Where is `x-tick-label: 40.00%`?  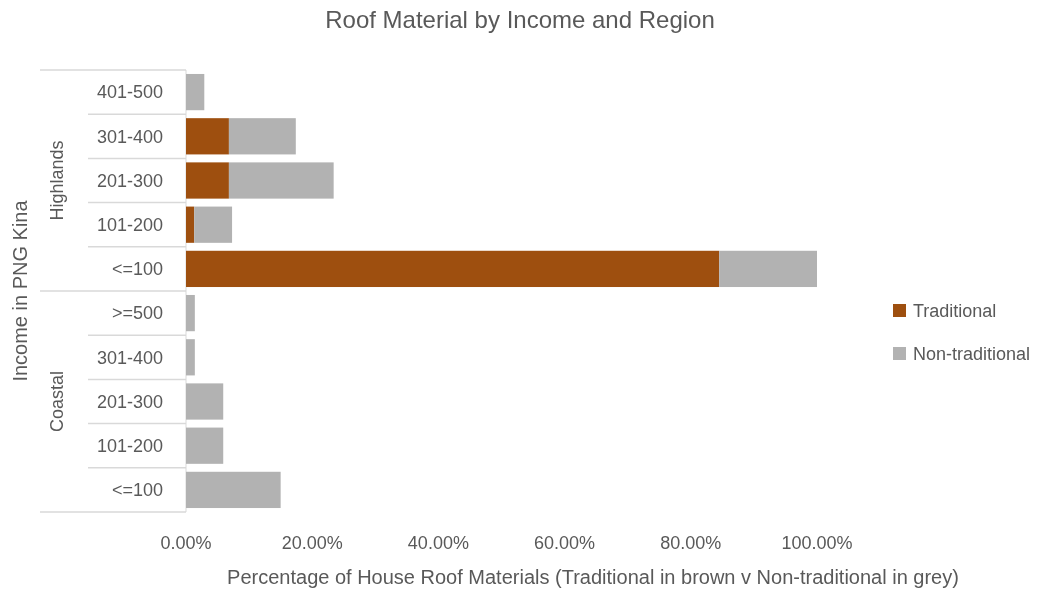
x-tick-label: 40.00% is located at coordinates (438, 543).